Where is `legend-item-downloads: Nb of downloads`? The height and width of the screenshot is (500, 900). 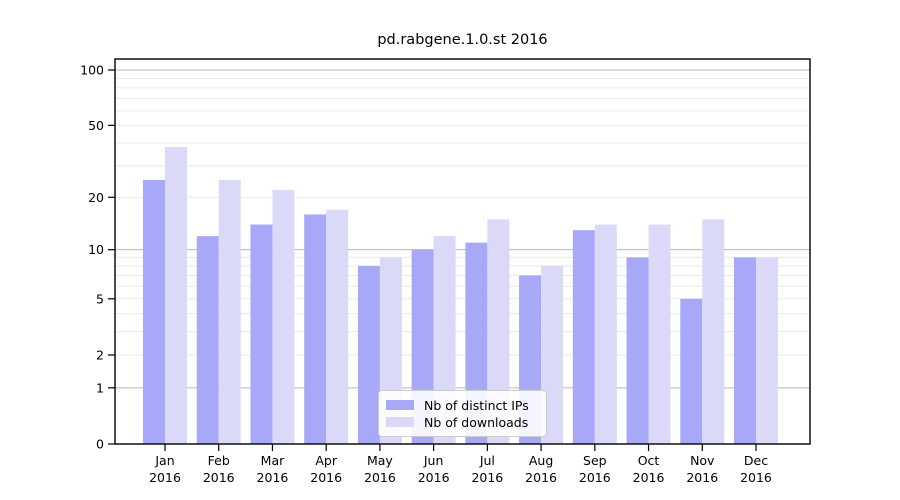
legend-item-downloads: Nb of downloads is located at coordinates (461, 422).